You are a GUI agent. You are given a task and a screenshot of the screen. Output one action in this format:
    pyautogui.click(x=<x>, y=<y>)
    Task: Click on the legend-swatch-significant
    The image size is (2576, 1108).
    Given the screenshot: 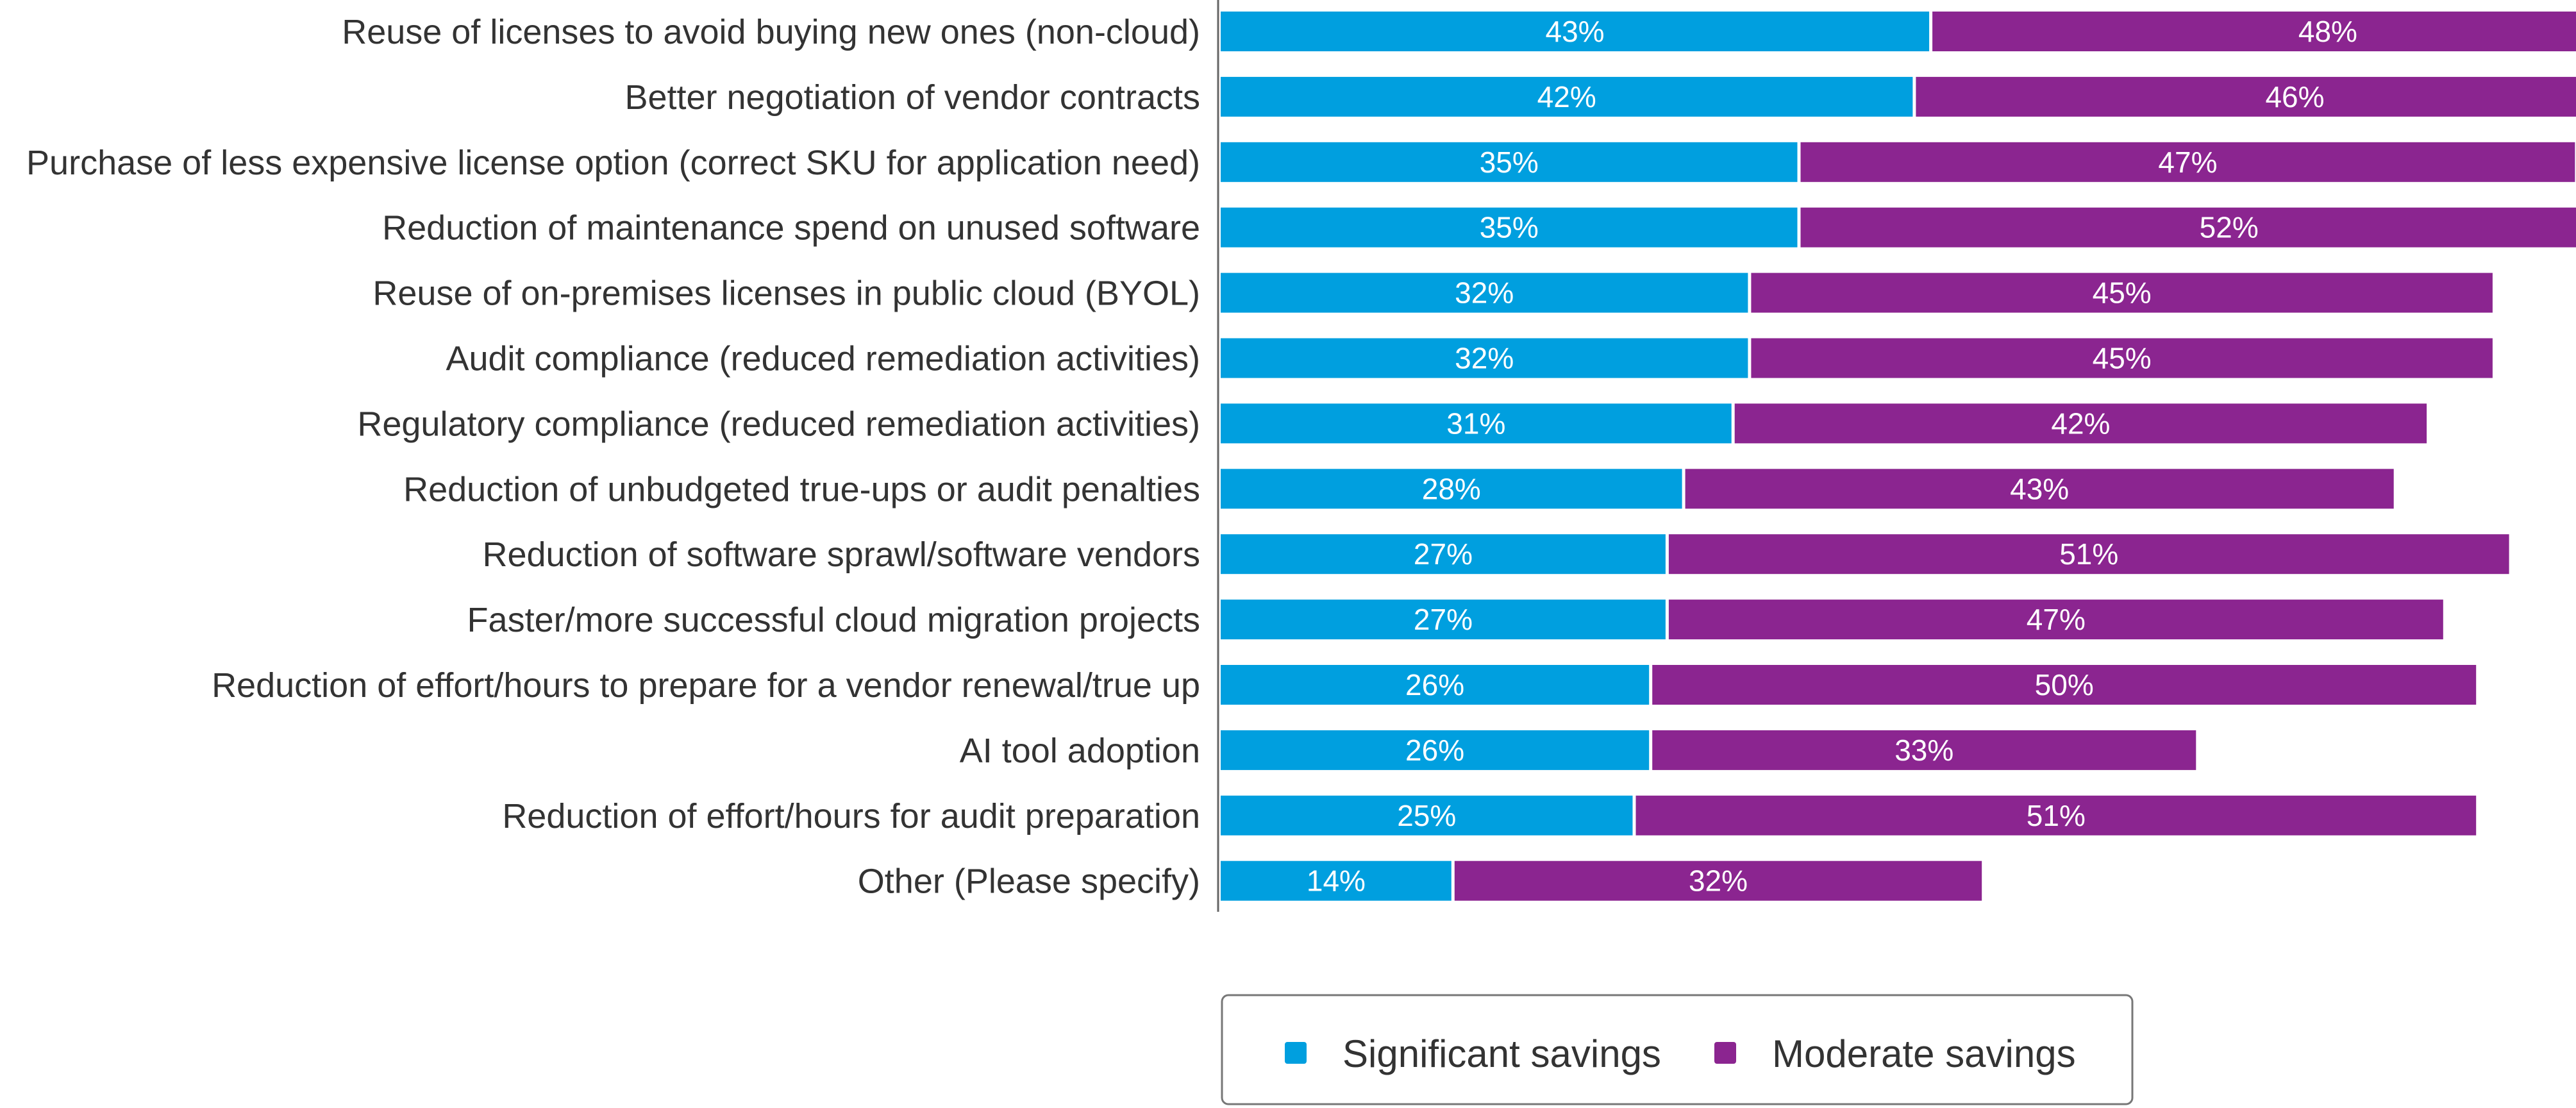 What is the action you would take?
    pyautogui.click(x=1296, y=1053)
    